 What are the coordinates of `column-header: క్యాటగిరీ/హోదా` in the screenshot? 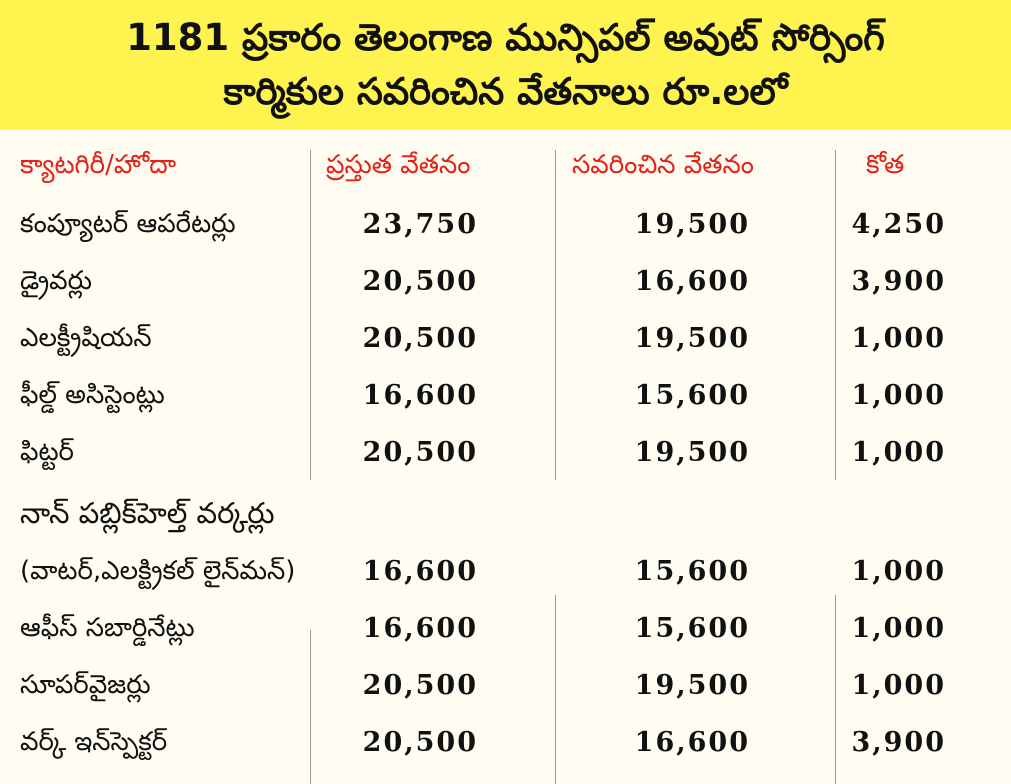 It's located at (98, 165).